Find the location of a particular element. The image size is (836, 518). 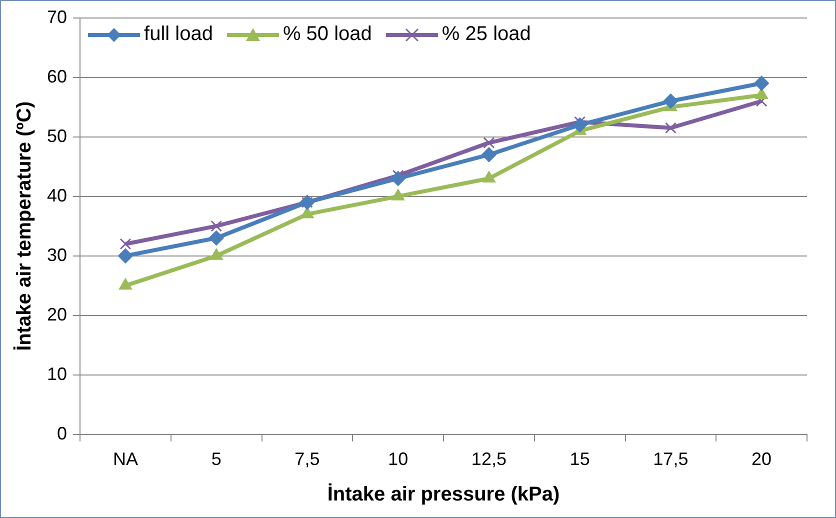

y-tick-label: 10 is located at coordinates (57, 374).